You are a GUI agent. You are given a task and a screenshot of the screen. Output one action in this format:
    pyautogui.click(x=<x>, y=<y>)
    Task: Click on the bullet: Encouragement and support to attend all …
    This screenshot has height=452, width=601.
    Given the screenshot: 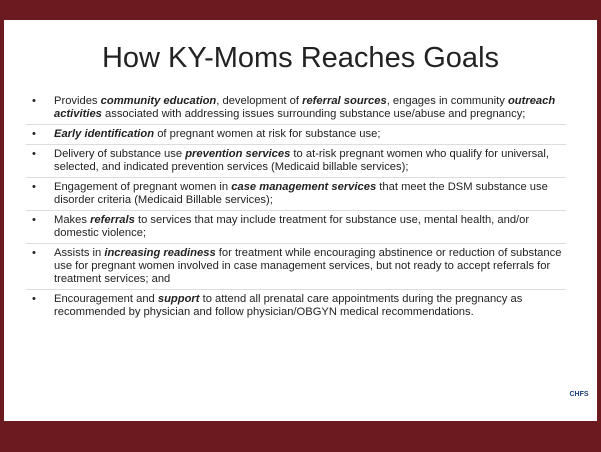 What is the action you would take?
    pyautogui.click(x=296, y=307)
    